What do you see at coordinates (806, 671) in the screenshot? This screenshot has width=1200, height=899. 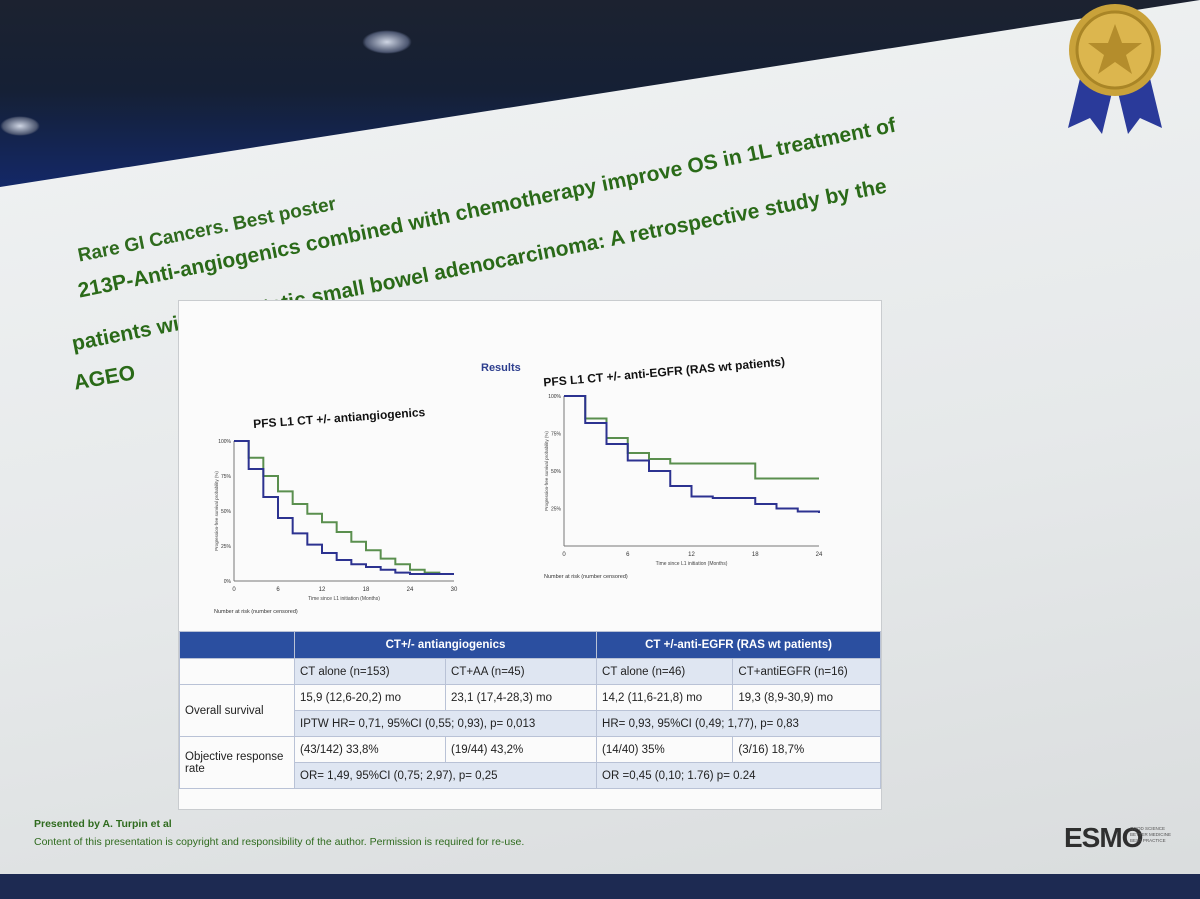 I see `table-cell-arm: CT+antiEGFR (n=16)` at bounding box center [806, 671].